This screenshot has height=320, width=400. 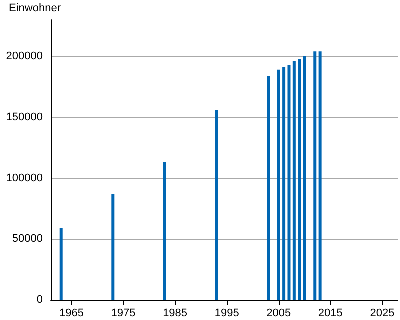 What do you see at coordinates (330, 314) in the screenshot?
I see `x-tick-label: 2015` at bounding box center [330, 314].